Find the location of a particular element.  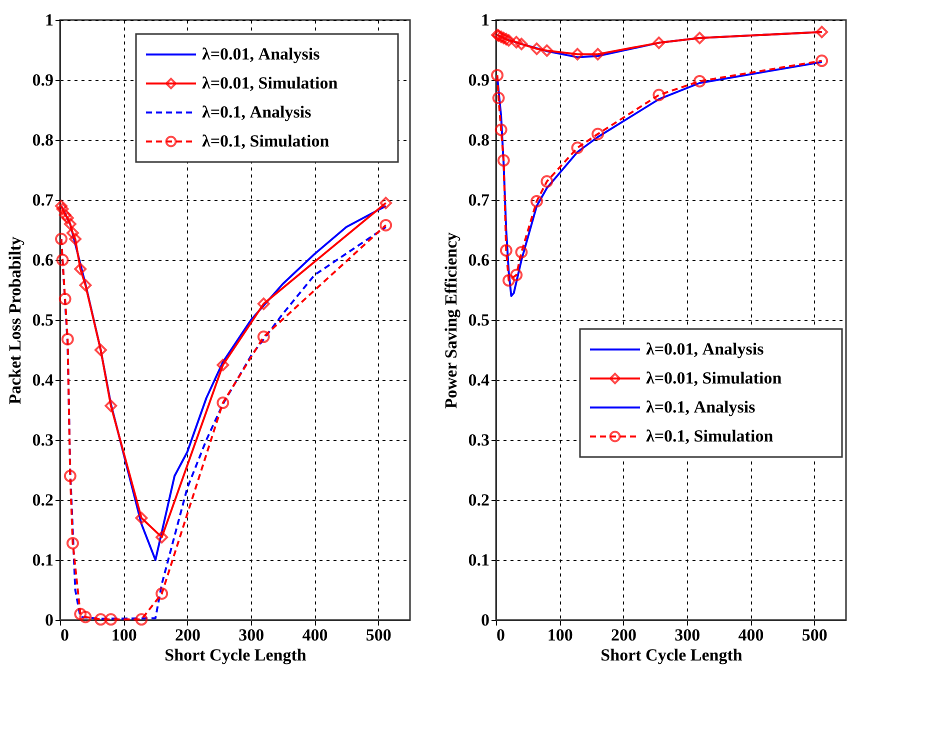

x-tick-label: 300 is located at coordinates (687, 635).